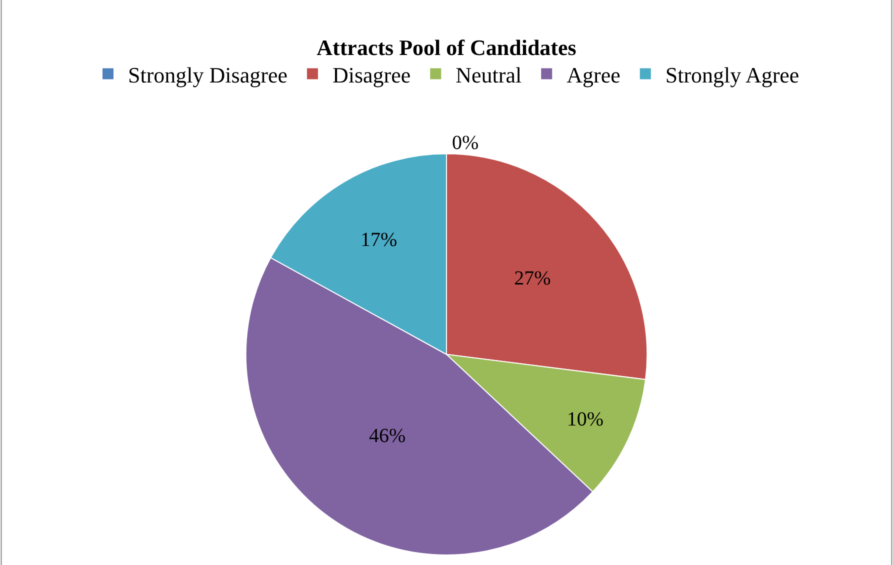 This screenshot has width=893, height=565. What do you see at coordinates (593, 75) in the screenshot?
I see `legend-label: Agree` at bounding box center [593, 75].